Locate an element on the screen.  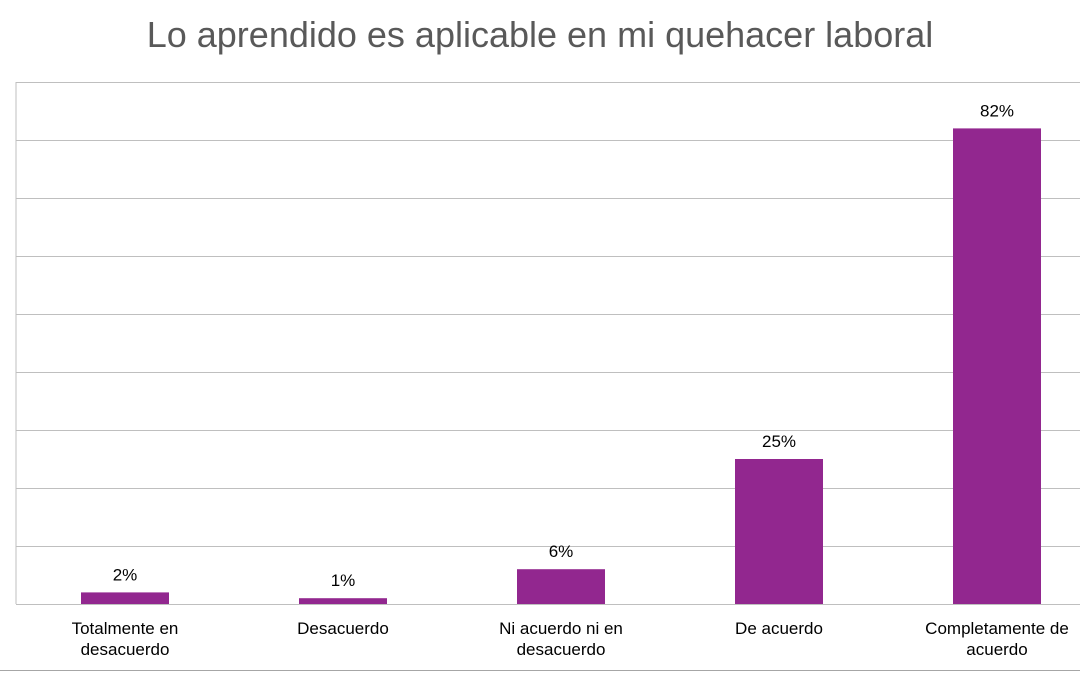
x-tick-label-line: Desacuerdo is located at coordinates (343, 628).